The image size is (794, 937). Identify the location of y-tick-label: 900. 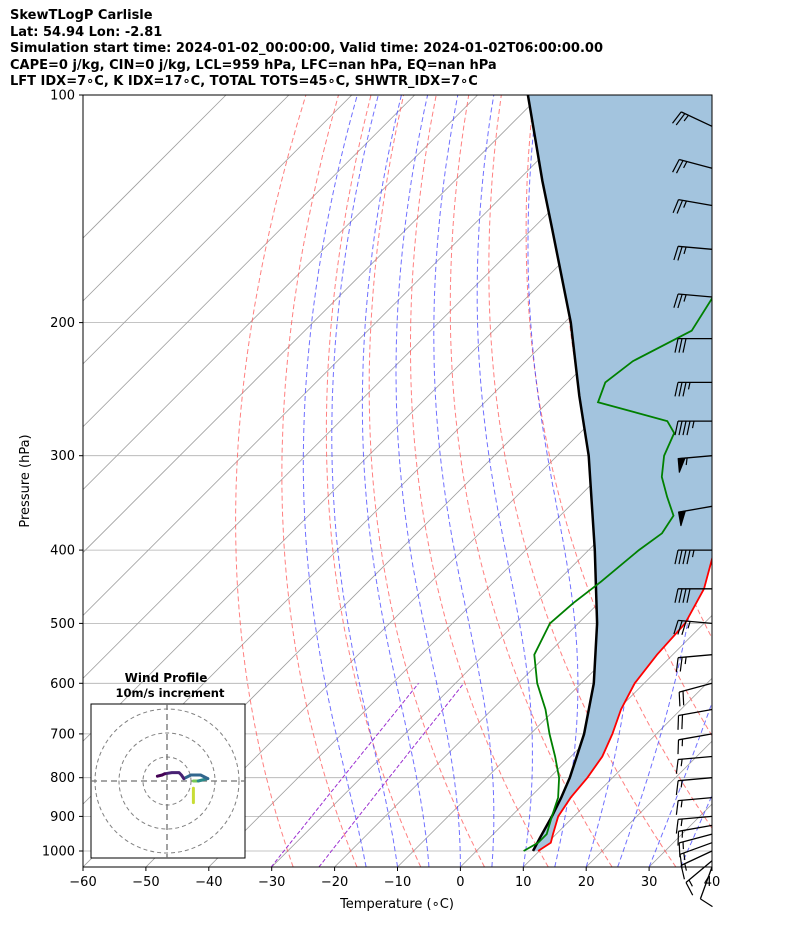
(62, 817).